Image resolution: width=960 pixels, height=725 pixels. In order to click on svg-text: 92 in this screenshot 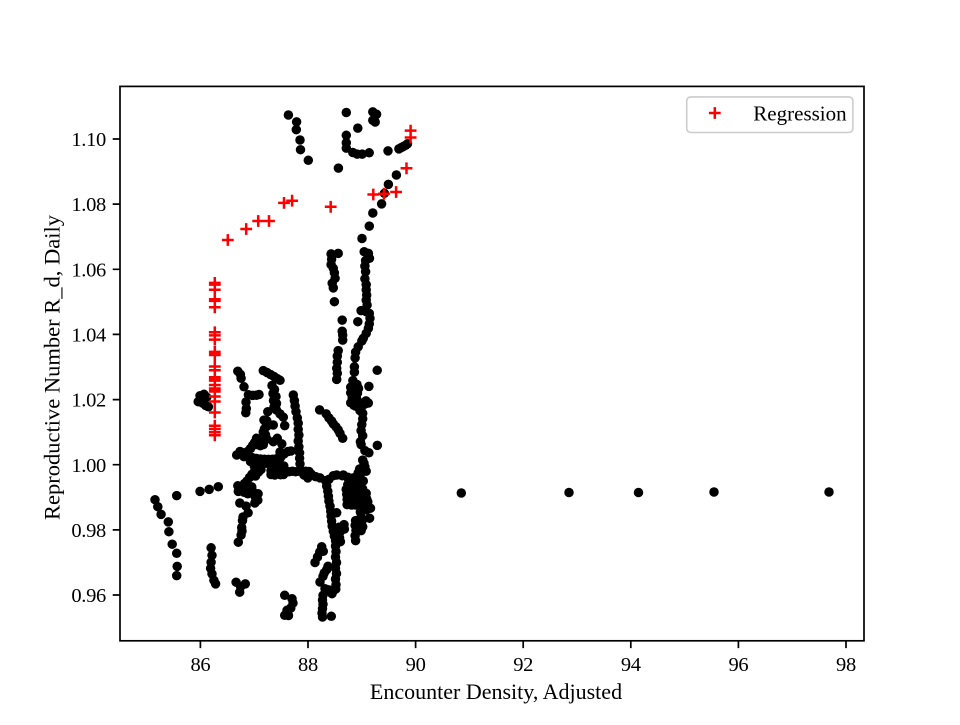, I will do `click(523, 665)`.